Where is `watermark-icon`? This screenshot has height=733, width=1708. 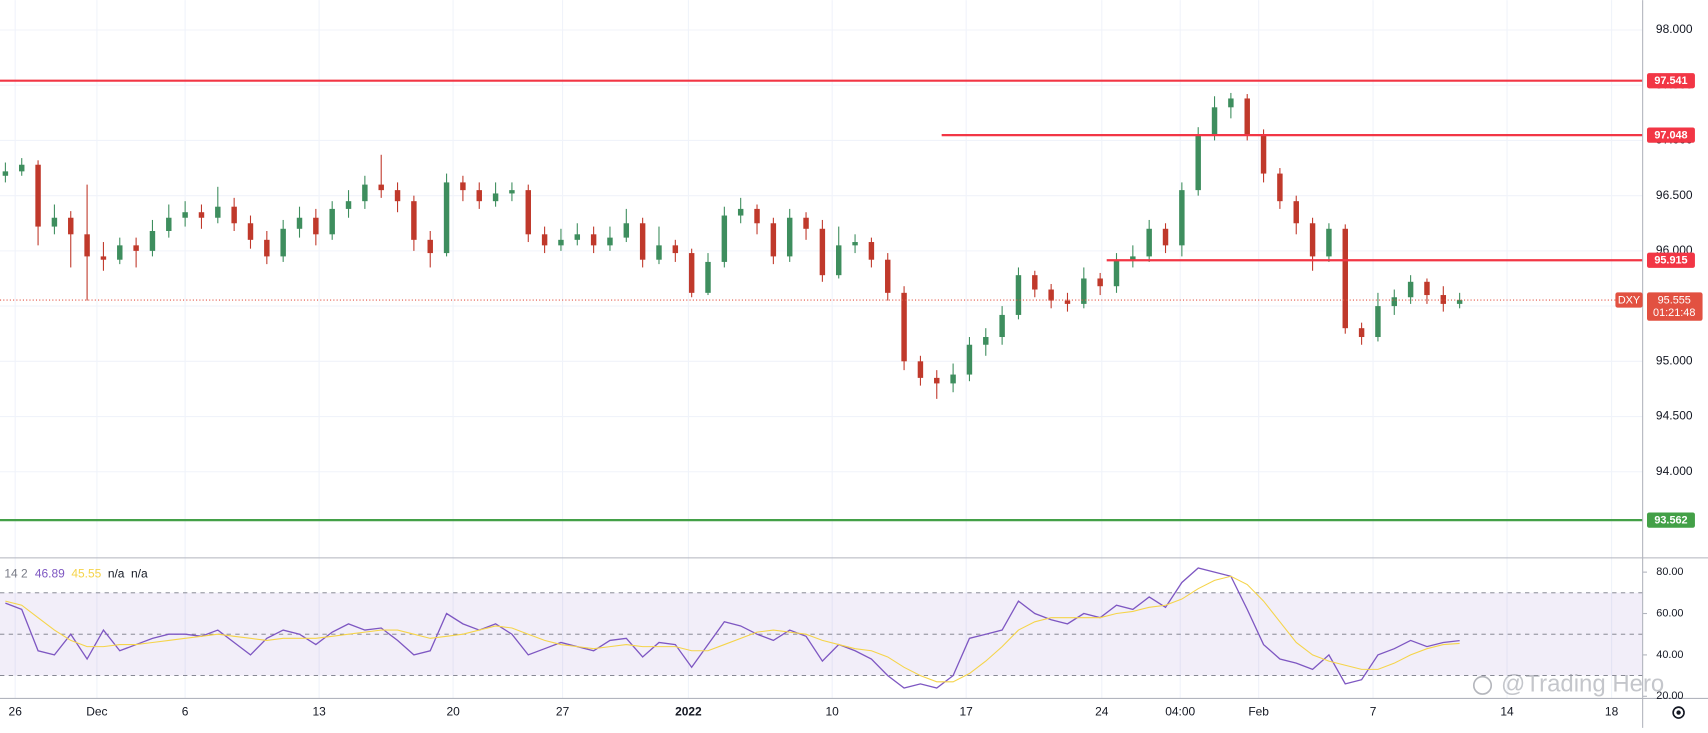 watermark-icon is located at coordinates (1482, 685).